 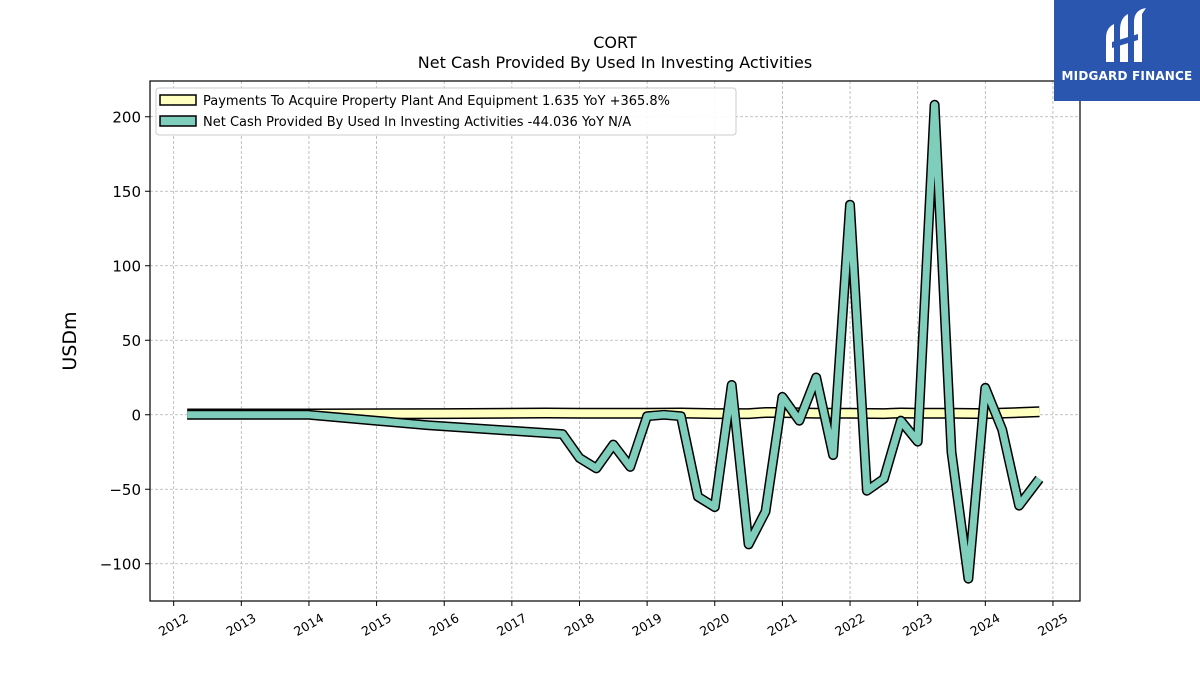 I want to click on y-tick-label: 50, so click(x=131, y=341).